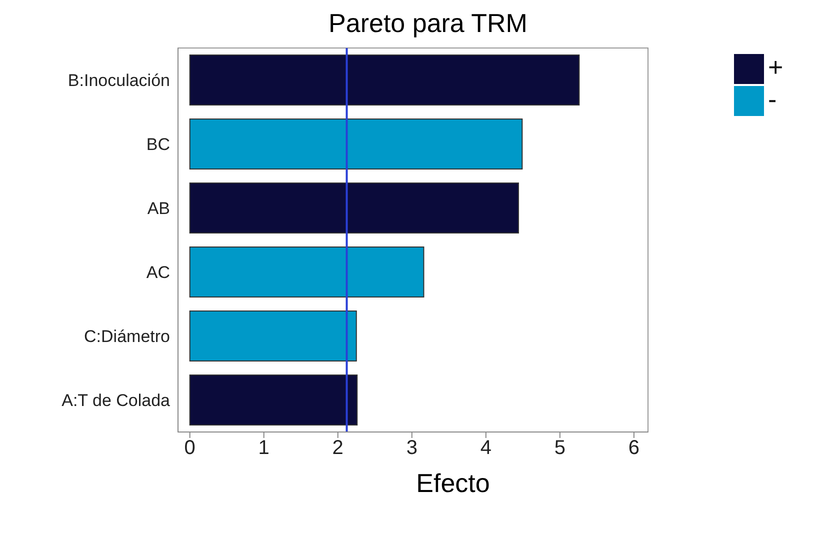  Describe the element at coordinates (338, 448) in the screenshot. I see `x-tick-label: 2` at that location.